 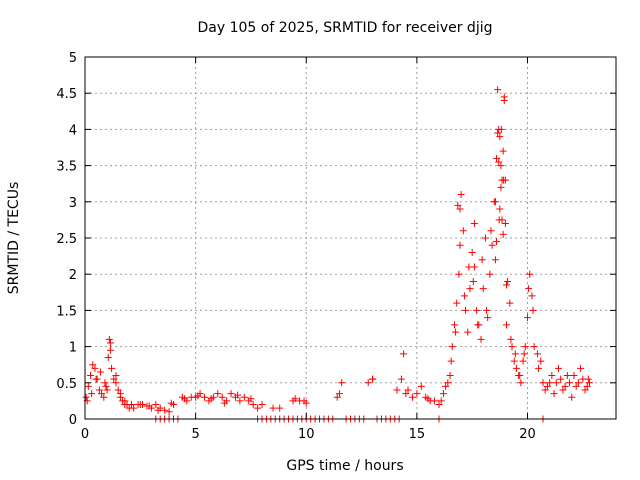 What do you see at coordinates (66, 239) in the screenshot?
I see `y-tick-label: 2.5` at bounding box center [66, 239].